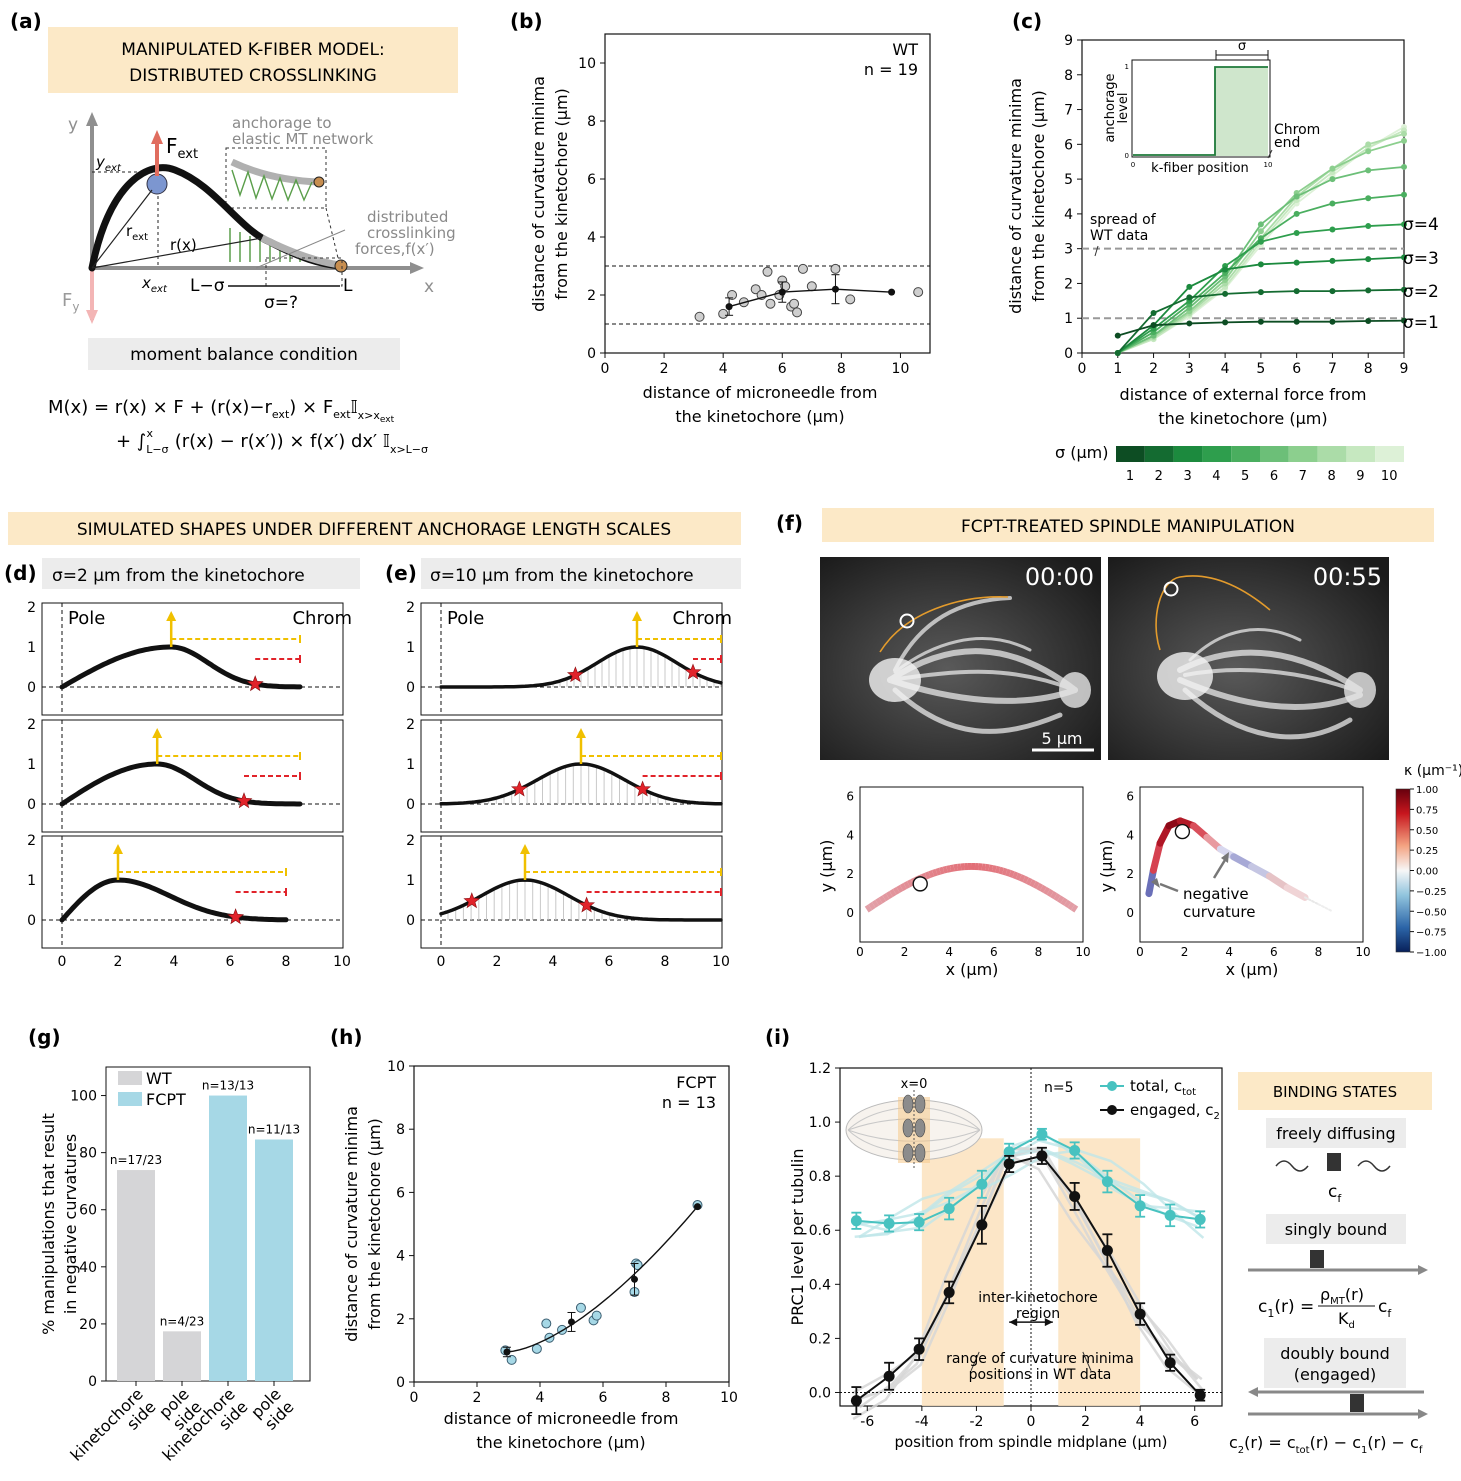 The height and width of the screenshot is (1481, 1461). Describe the element at coordinates (1431, 912) in the screenshot. I see `f-kappa-tick-label: −0.50` at that location.